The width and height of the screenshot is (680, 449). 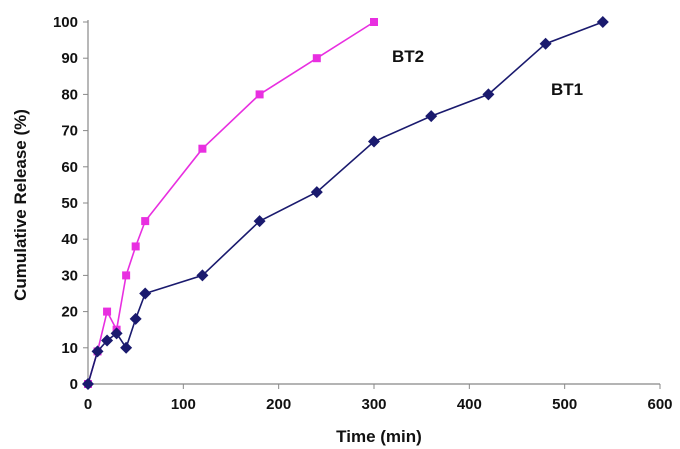 What do you see at coordinates (69, 239) in the screenshot?
I see `y-tick-label: 40` at bounding box center [69, 239].